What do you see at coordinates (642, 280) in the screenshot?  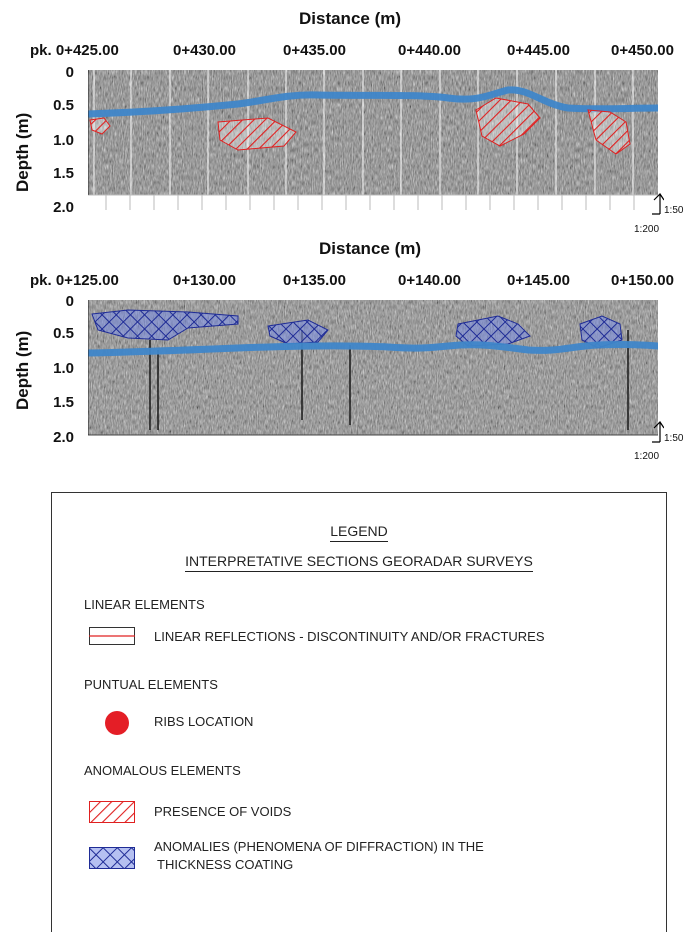 I see `section2-tick-5: 0+150.00` at bounding box center [642, 280].